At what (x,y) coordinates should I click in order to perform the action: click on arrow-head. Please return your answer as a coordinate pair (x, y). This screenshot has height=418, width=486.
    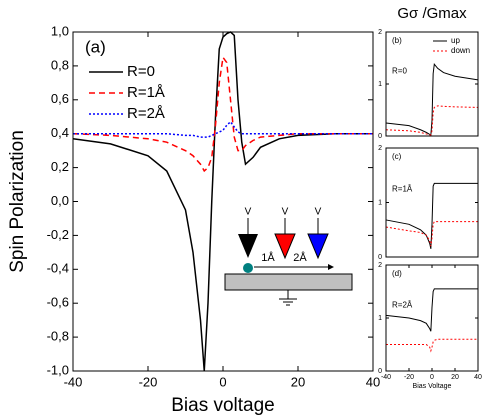
    Looking at the image, I should click on (331, 267).